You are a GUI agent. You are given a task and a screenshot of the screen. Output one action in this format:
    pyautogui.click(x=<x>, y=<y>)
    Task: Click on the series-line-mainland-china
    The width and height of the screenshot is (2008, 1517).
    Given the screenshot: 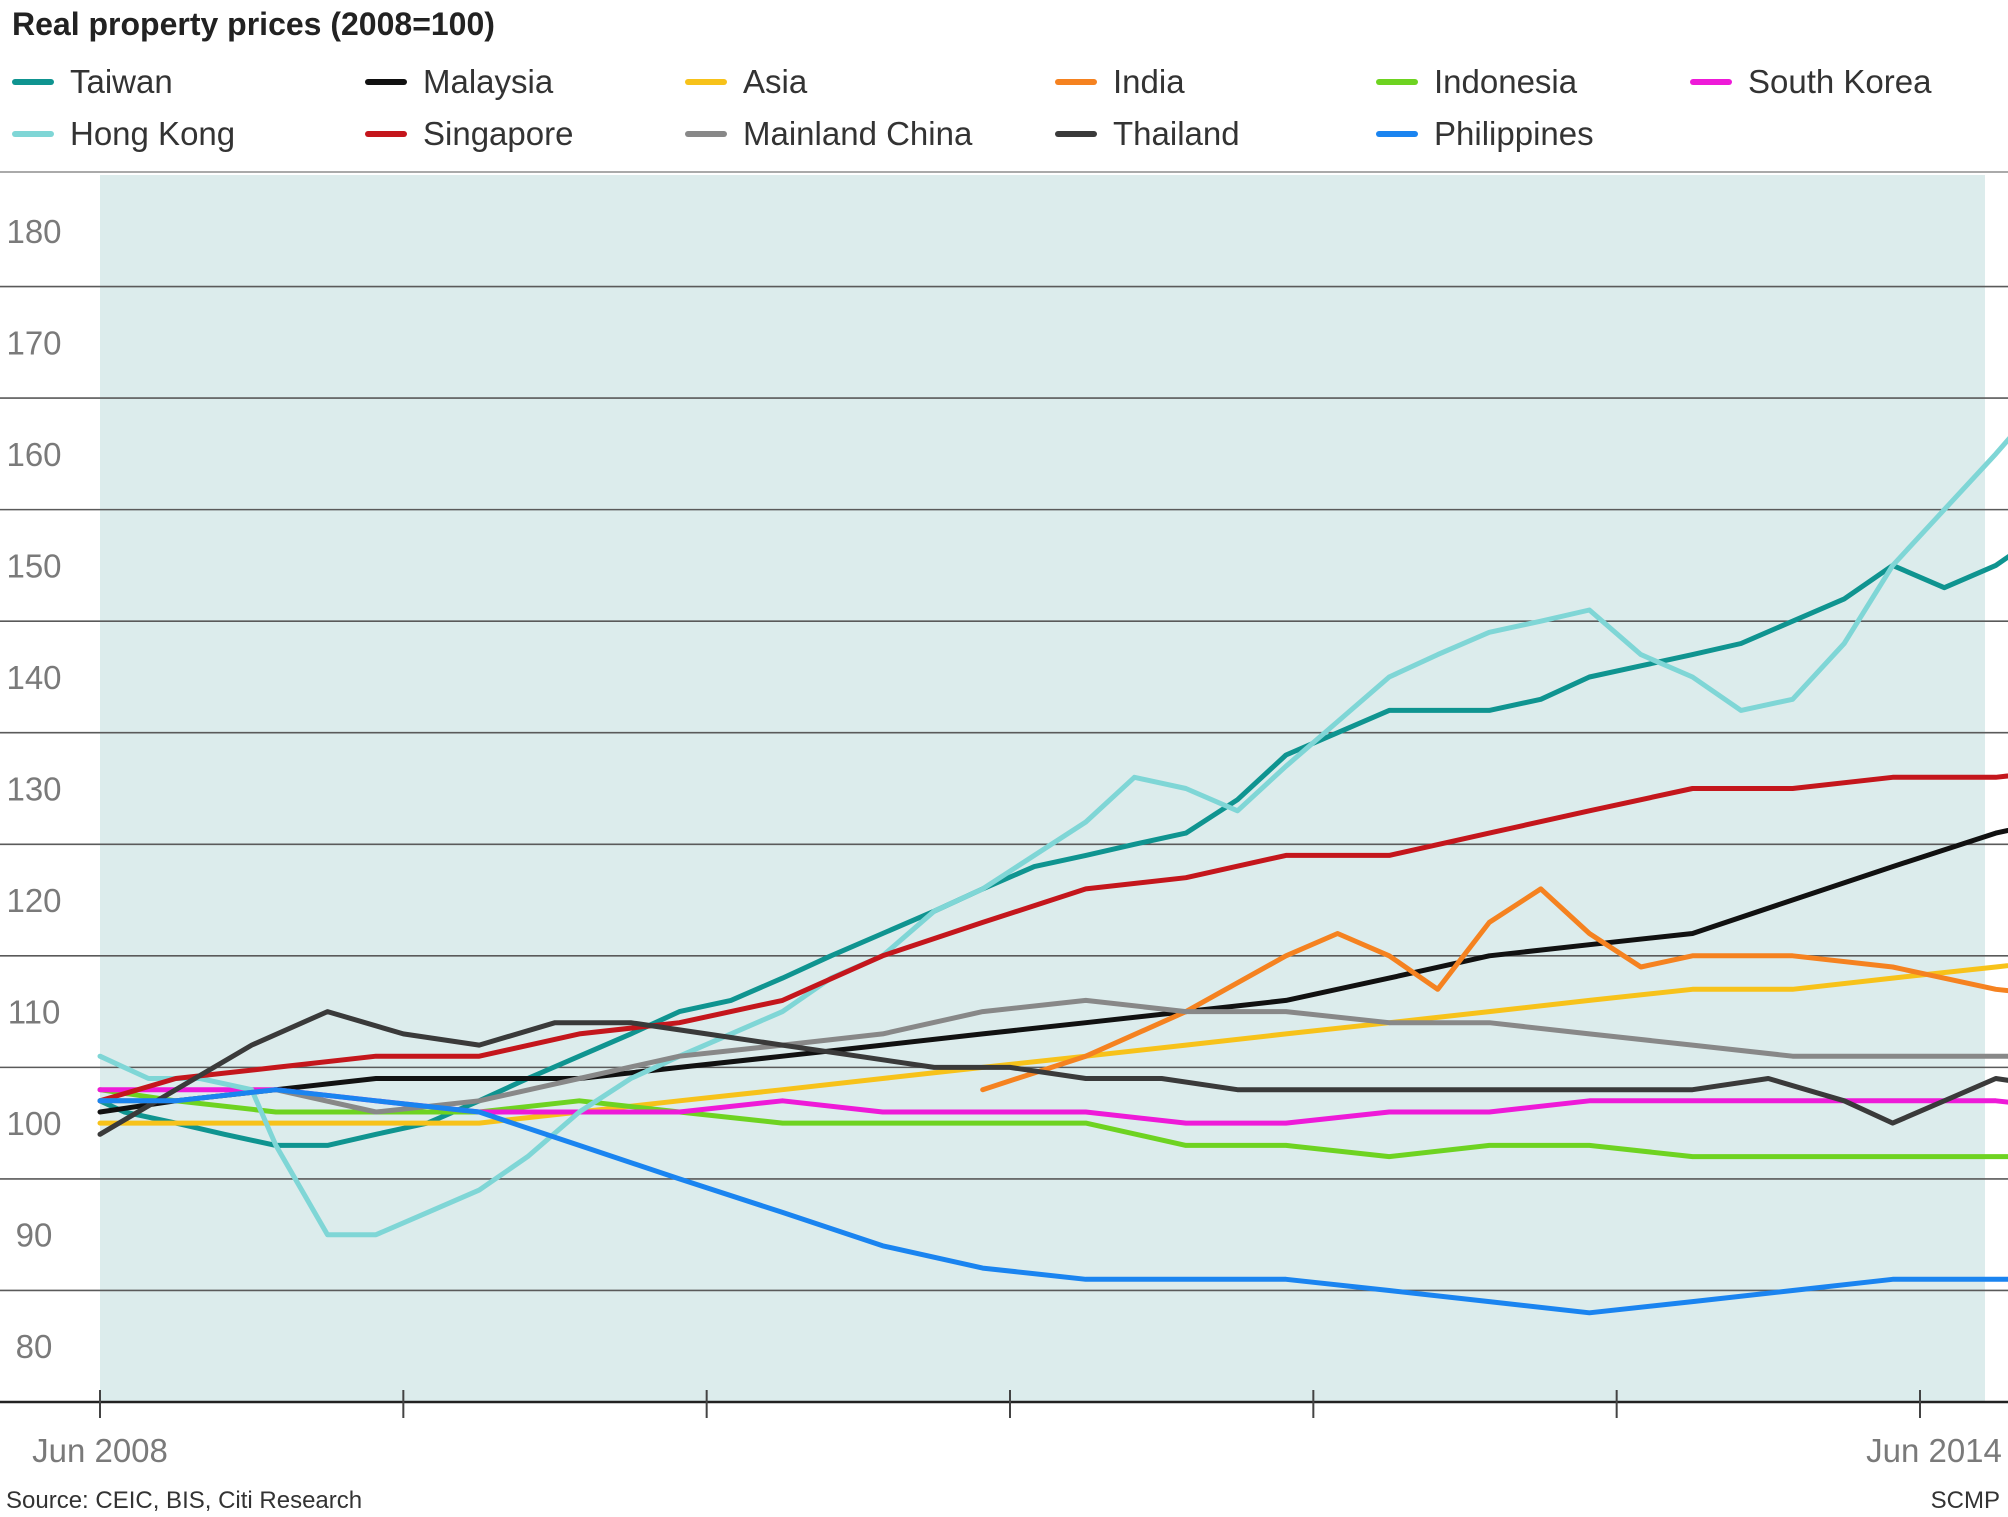 What is the action you would take?
    pyautogui.click(x=1052, y=1056)
    